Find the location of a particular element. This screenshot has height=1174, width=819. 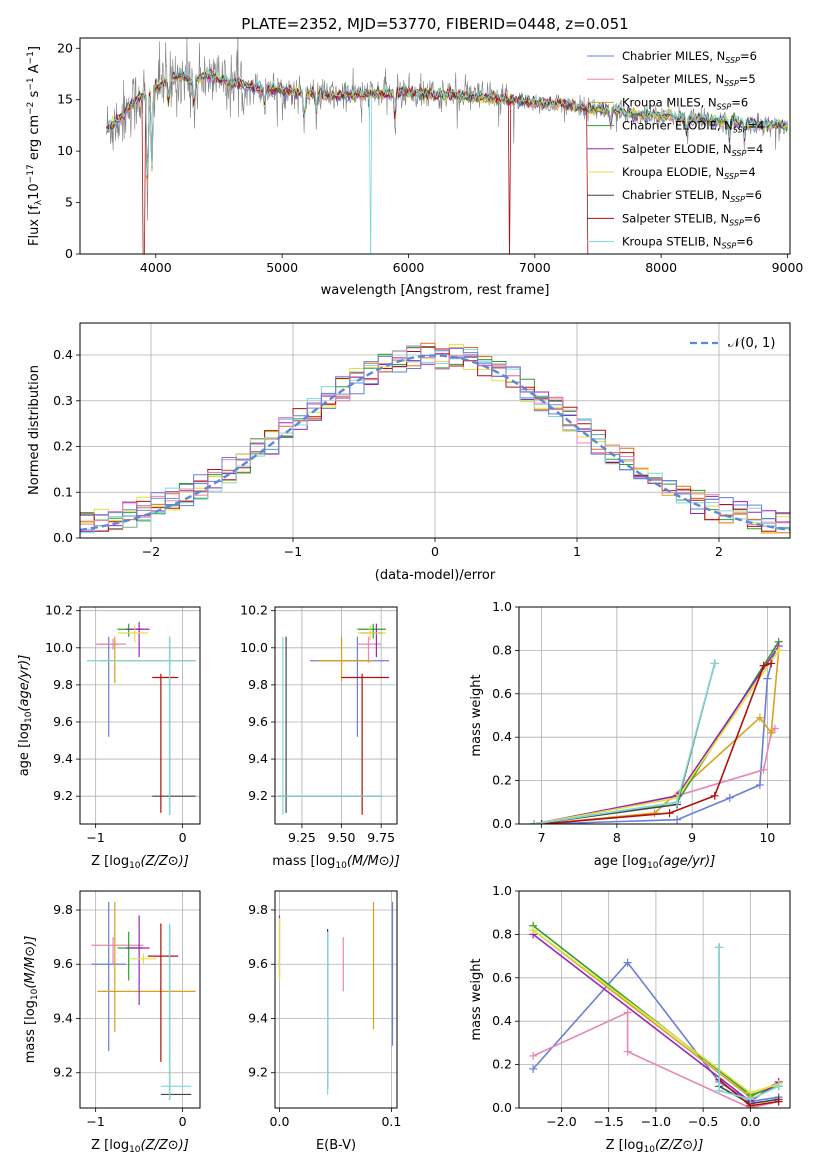

legend-label-kroupa_miles: Kroupa MILES, NSSP=6 is located at coordinates (685, 103).